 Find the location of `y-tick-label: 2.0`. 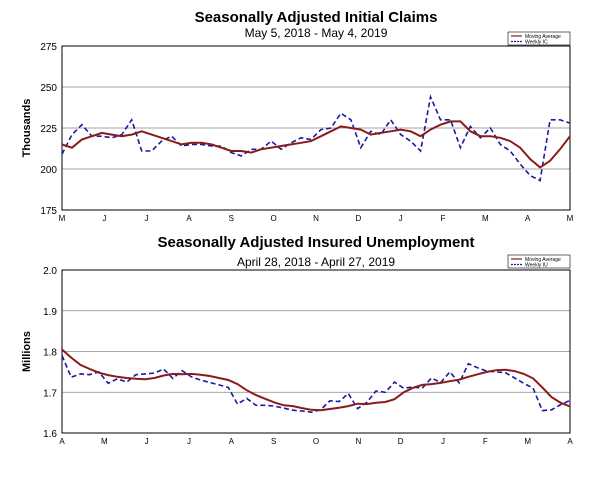

y-tick-label: 2.0 is located at coordinates (50, 271).